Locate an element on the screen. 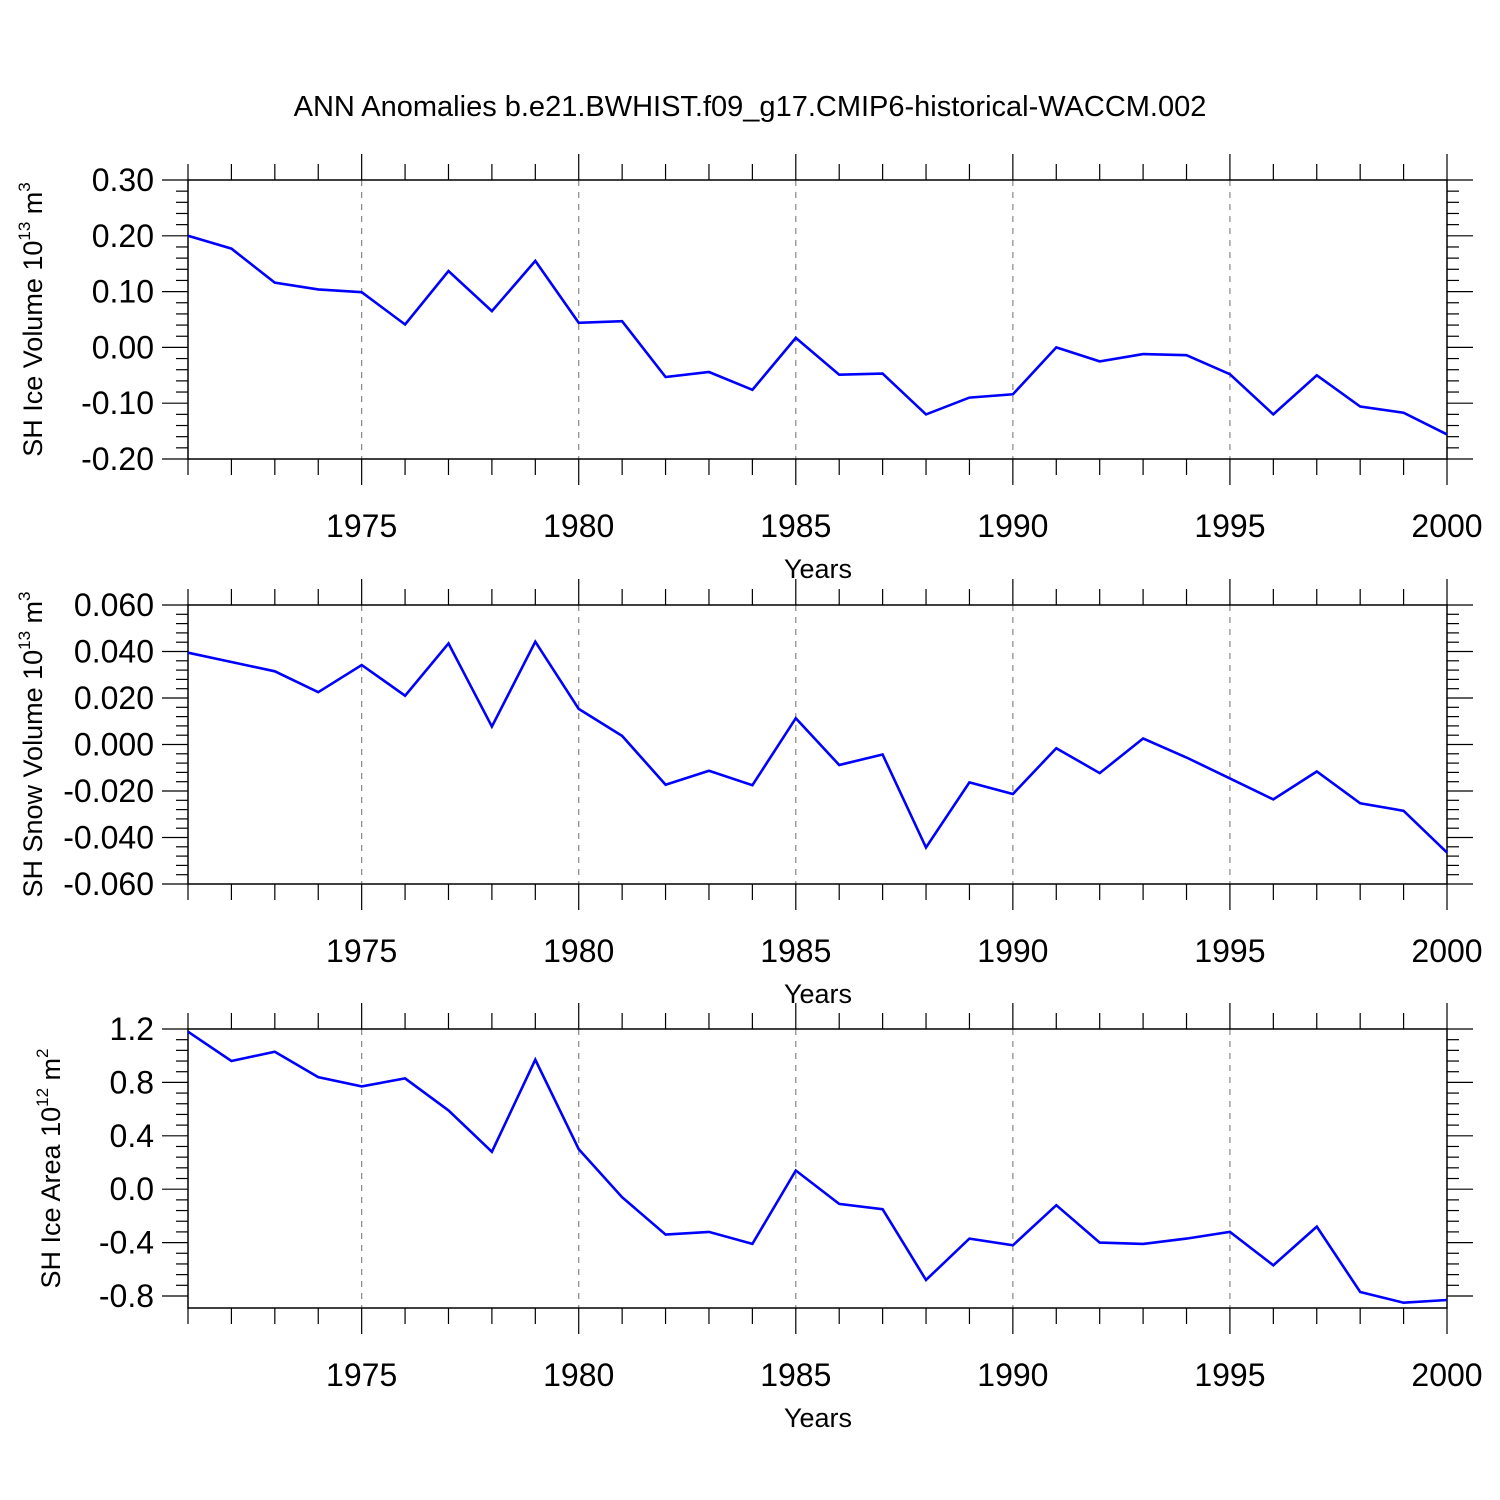  y-tick-label: 0.10 is located at coordinates (123, 292).